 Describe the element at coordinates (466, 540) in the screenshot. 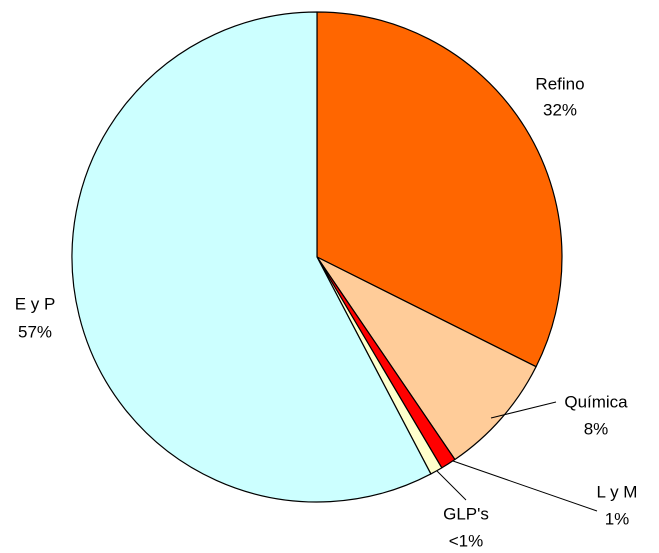

I see `slice-value-label: <1%` at that location.